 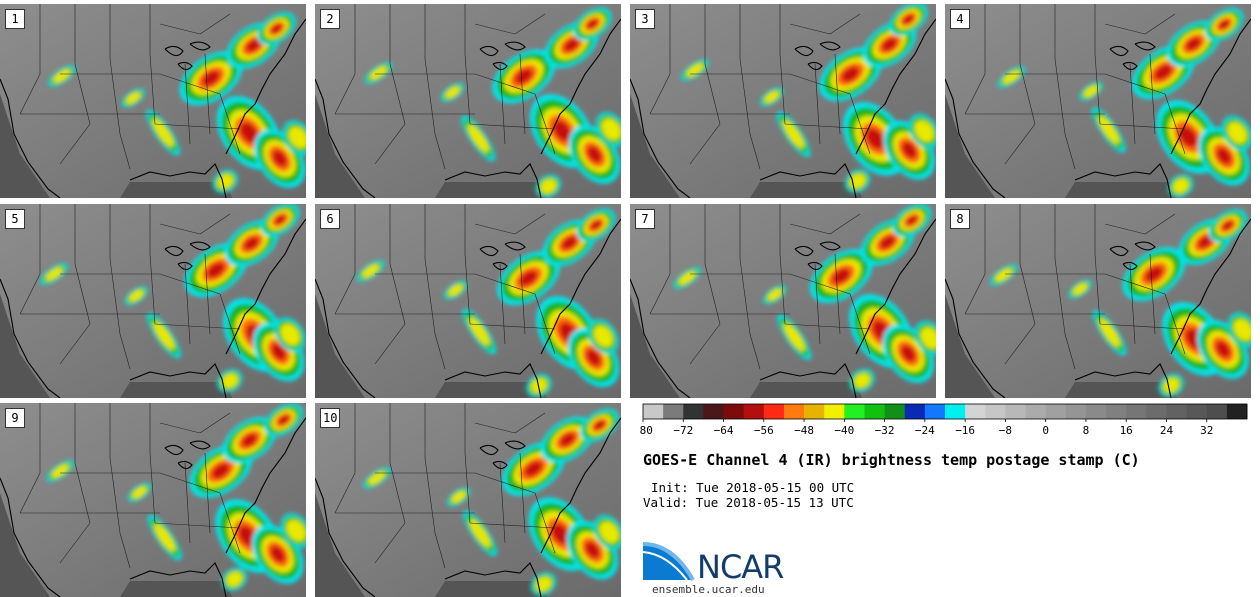 I want to click on ncar-url: ensemble.ucar.edu, so click(x=708, y=589).